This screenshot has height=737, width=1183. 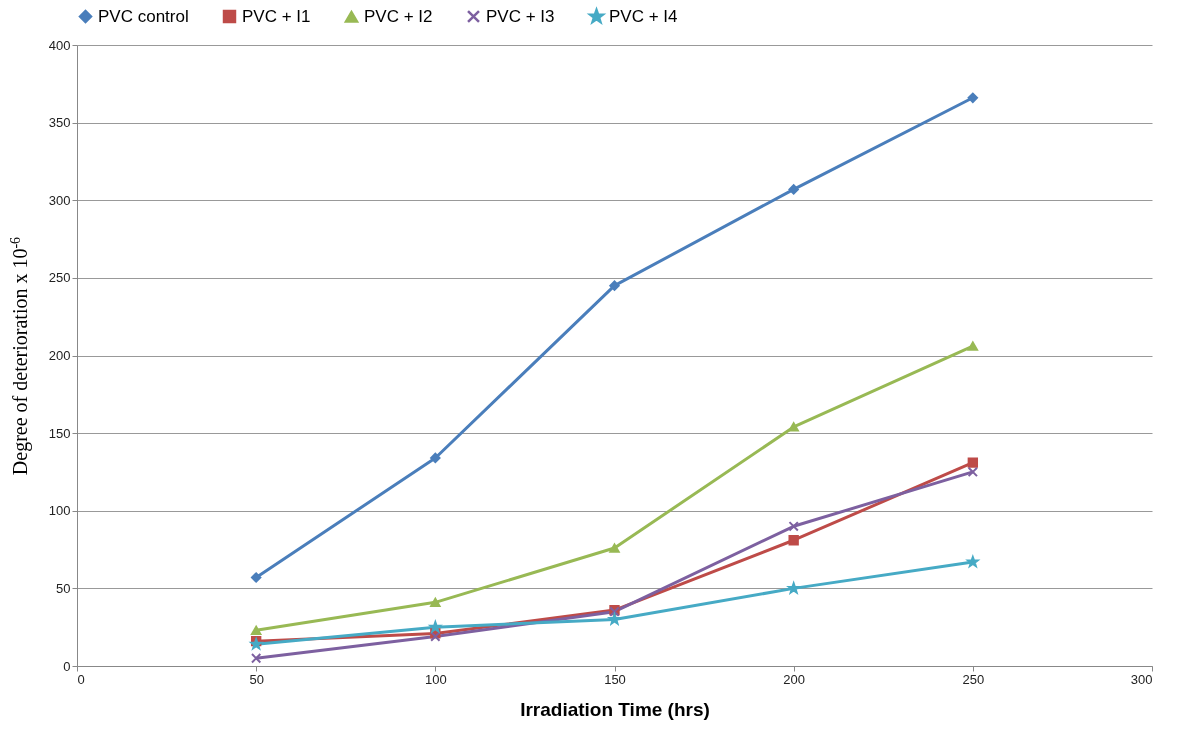 I want to click on x-axis-title: Irradiation Time (hrs), so click(x=615, y=709).